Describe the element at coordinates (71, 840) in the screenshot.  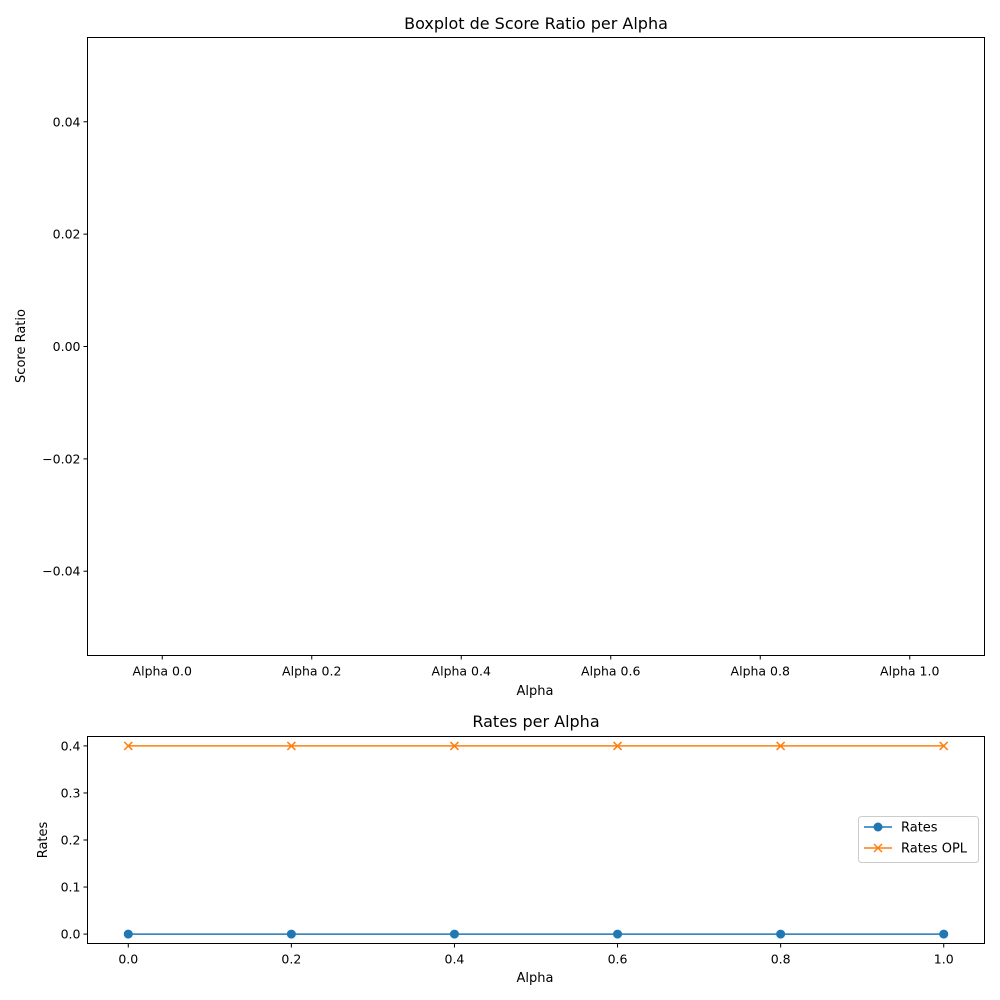
I see `rates-y-tick-label: 0.2` at that location.